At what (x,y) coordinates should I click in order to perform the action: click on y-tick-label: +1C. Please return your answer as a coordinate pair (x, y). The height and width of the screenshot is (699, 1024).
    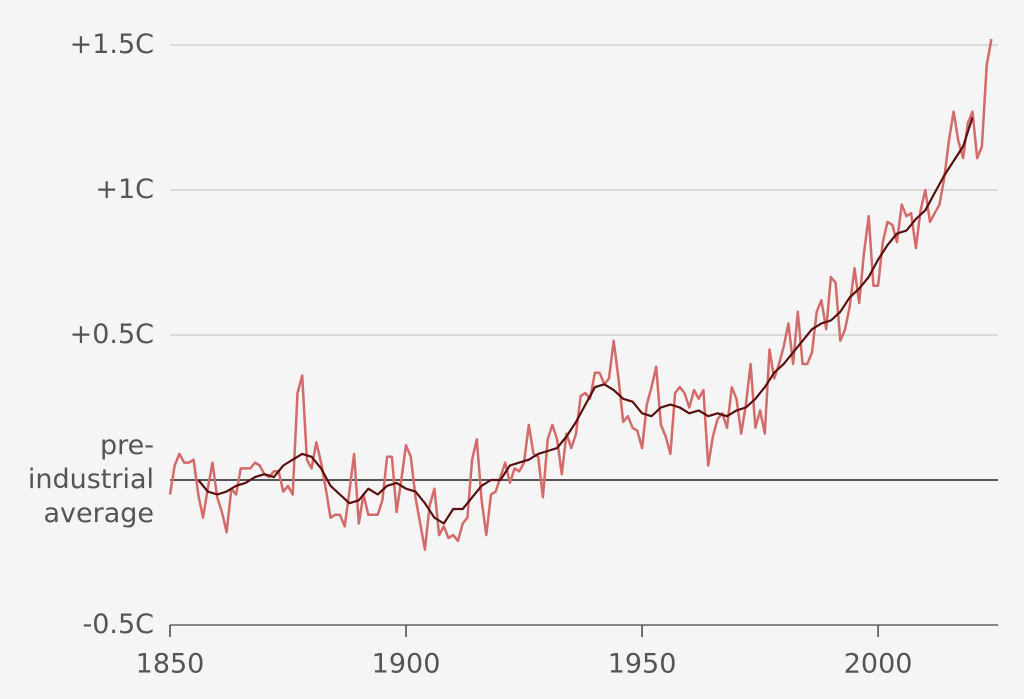
    Looking at the image, I should click on (124, 189).